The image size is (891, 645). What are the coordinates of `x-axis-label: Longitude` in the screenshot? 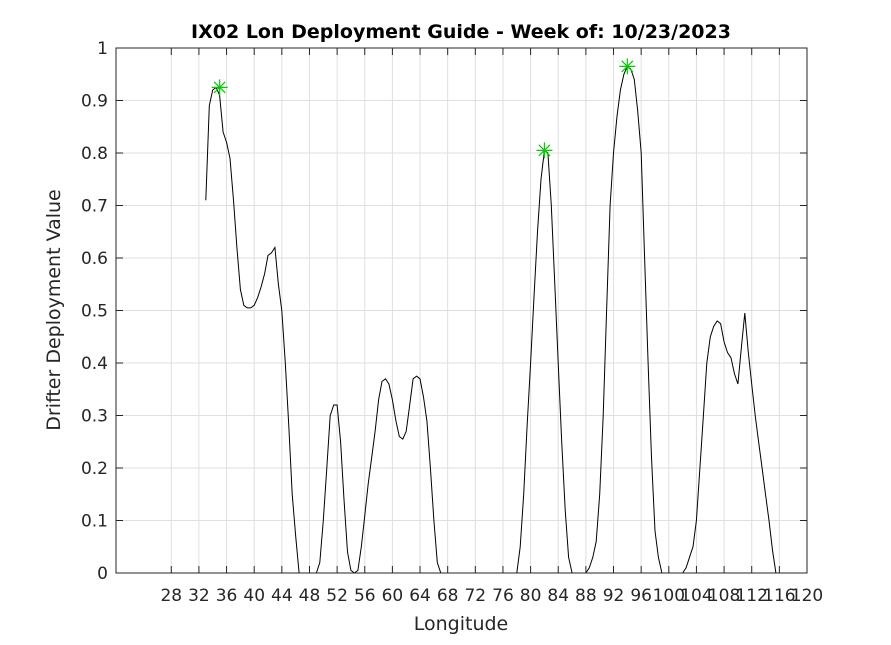 It's located at (461, 624).